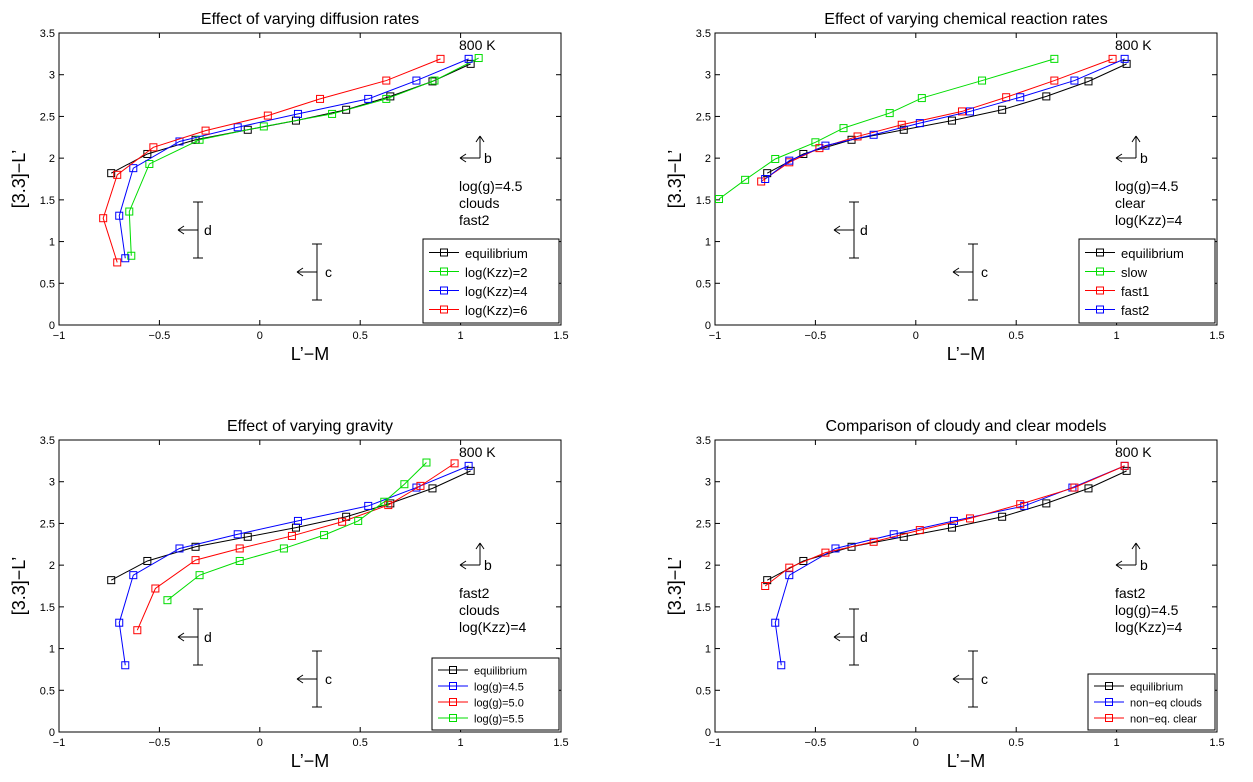 The width and height of the screenshot is (1253, 782). What do you see at coordinates (1119, 565) in the screenshot?
I see `vector-b-arrowhead` at bounding box center [1119, 565].